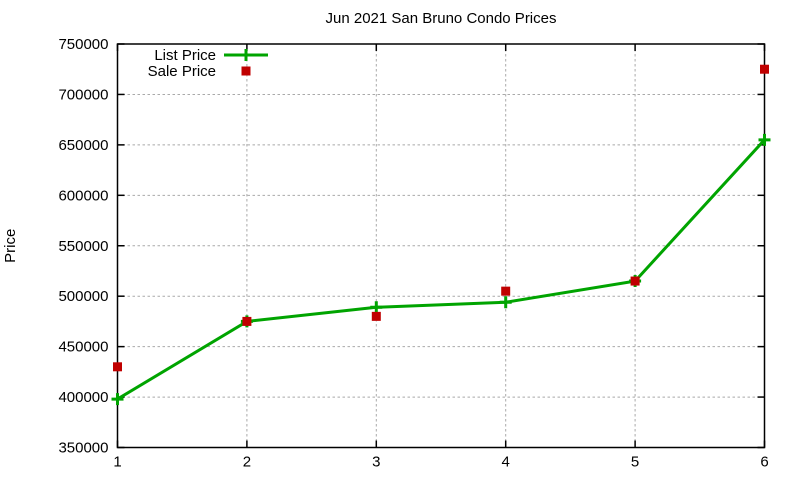 The height and width of the screenshot is (480, 800). What do you see at coordinates (83, 347) in the screenshot?
I see `y-tick-label: 450000` at bounding box center [83, 347].